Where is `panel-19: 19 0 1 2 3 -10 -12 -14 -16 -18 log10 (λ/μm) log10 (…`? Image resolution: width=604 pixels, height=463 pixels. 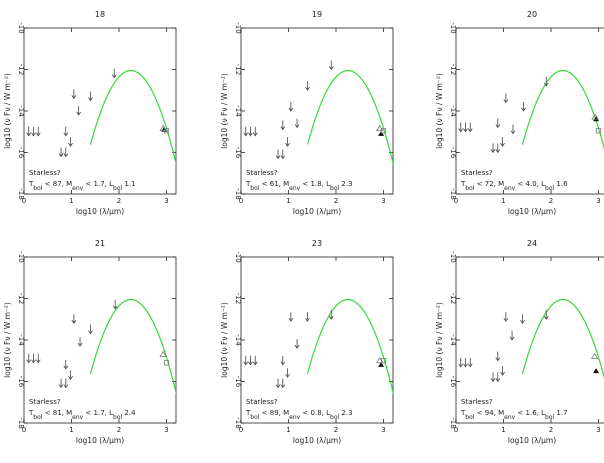
panel-19: 19 0 1 2 3 -10 -12 -14 -16 -18 log10 (λ/μm) log10 (… is located at coordinates (307, 113).